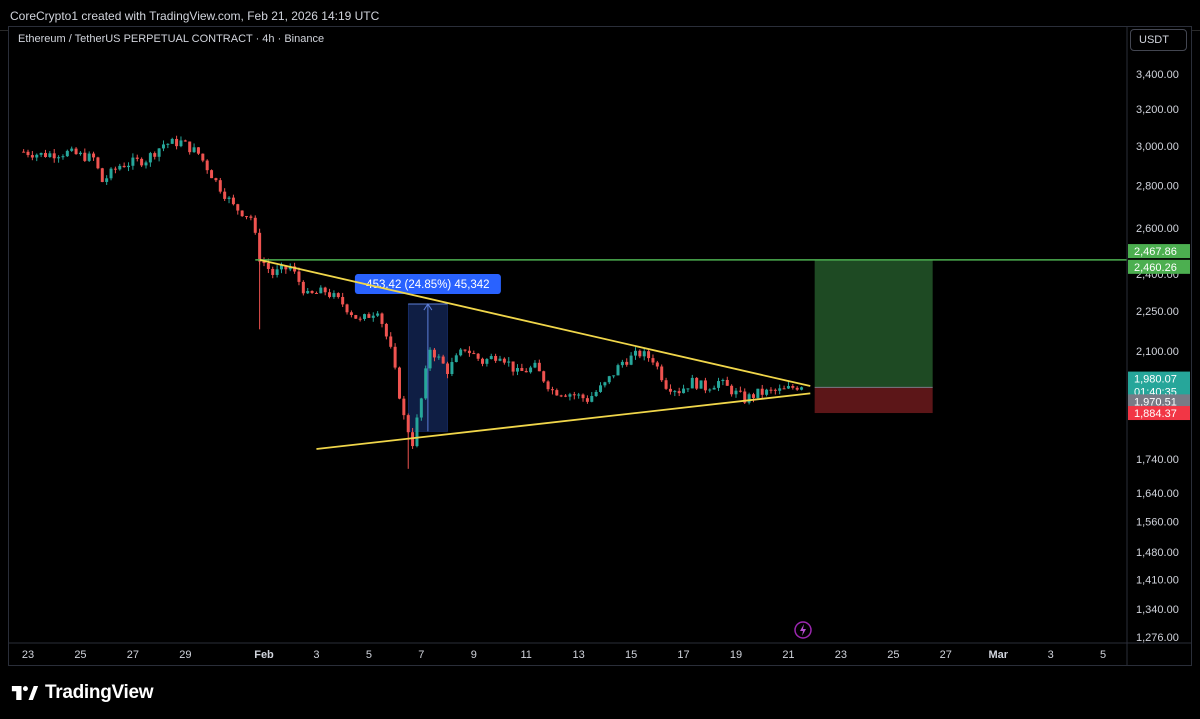 This screenshot has height=719, width=1200. What do you see at coordinates (1157, 110) in the screenshot?
I see `y-tick-label: 3,200.00` at bounding box center [1157, 110].